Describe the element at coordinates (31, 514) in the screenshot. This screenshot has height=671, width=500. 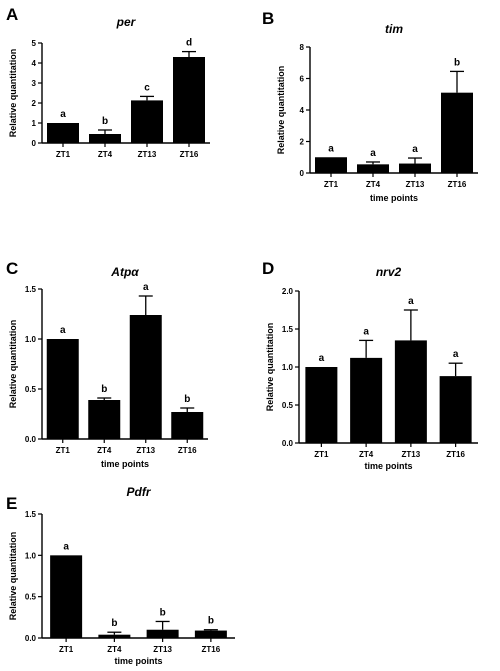
I see `chart-5-y-tick-label: 1.5` at that location.